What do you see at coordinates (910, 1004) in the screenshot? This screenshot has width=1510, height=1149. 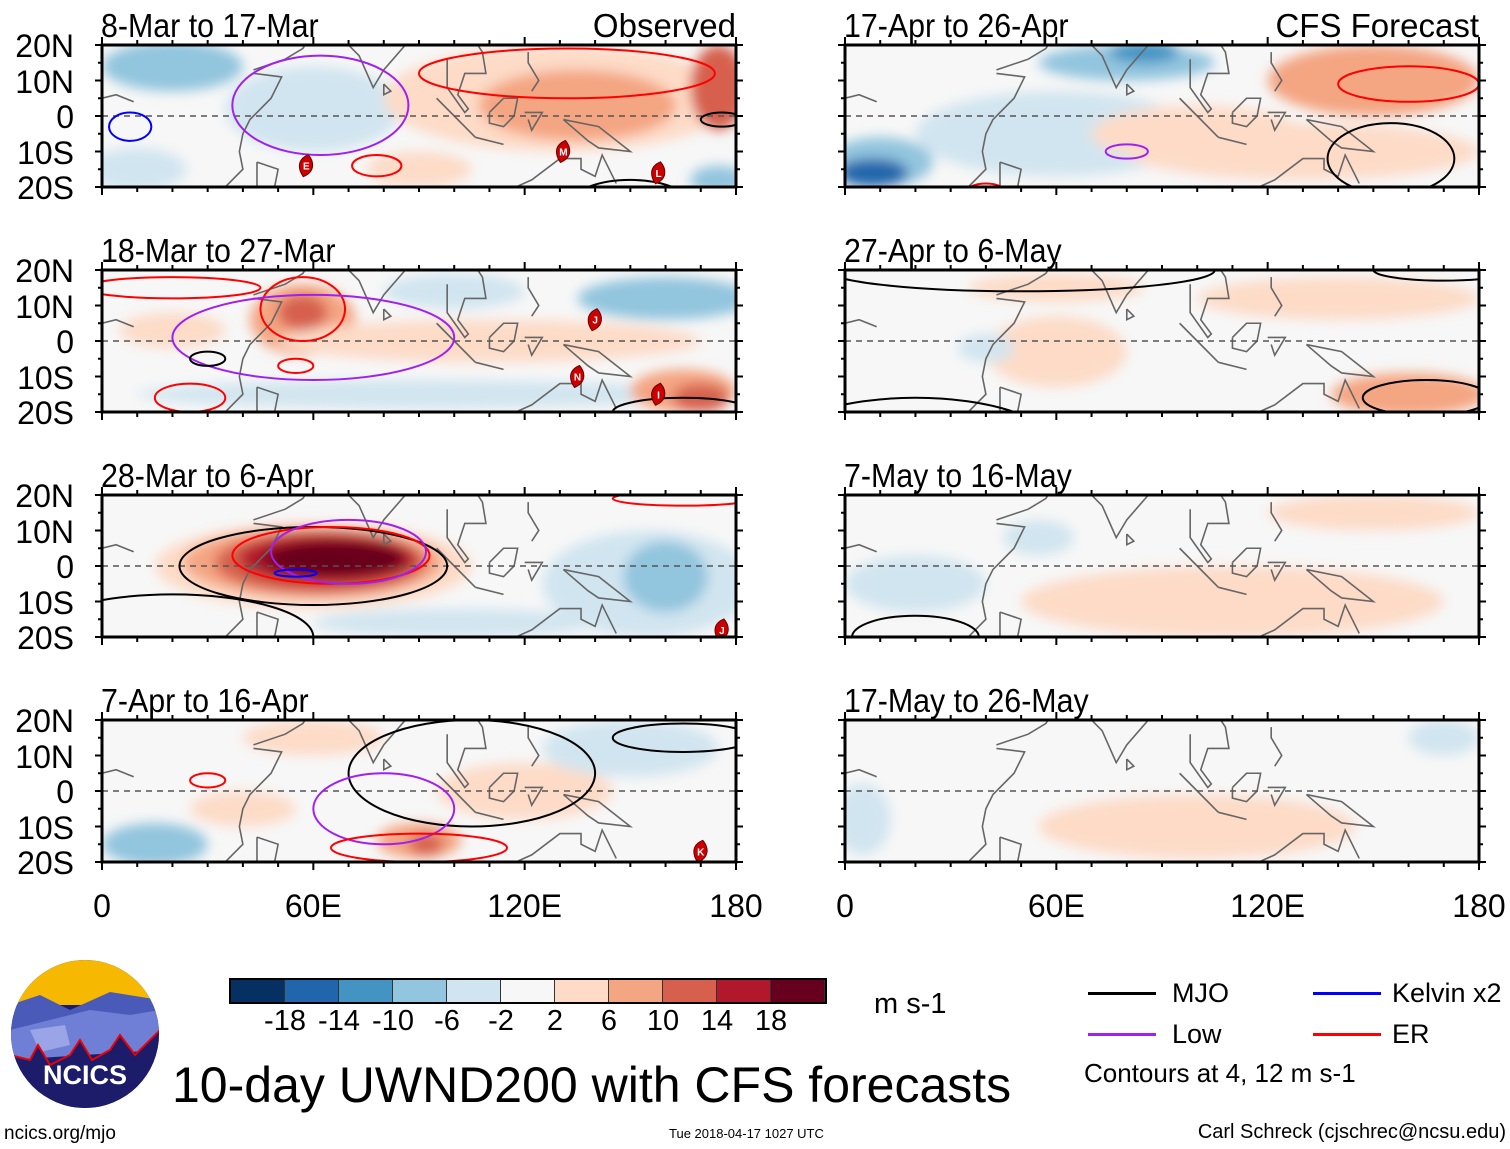 I see `colorbar-units: m s-1` at bounding box center [910, 1004].